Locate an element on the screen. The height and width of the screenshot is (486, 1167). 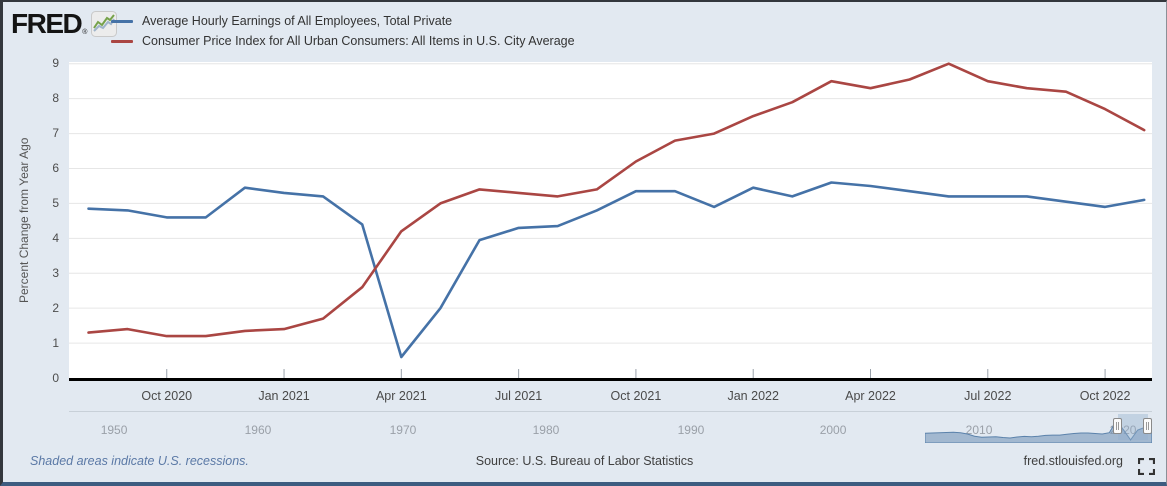
slider-year-label: 1960 is located at coordinates (258, 430).